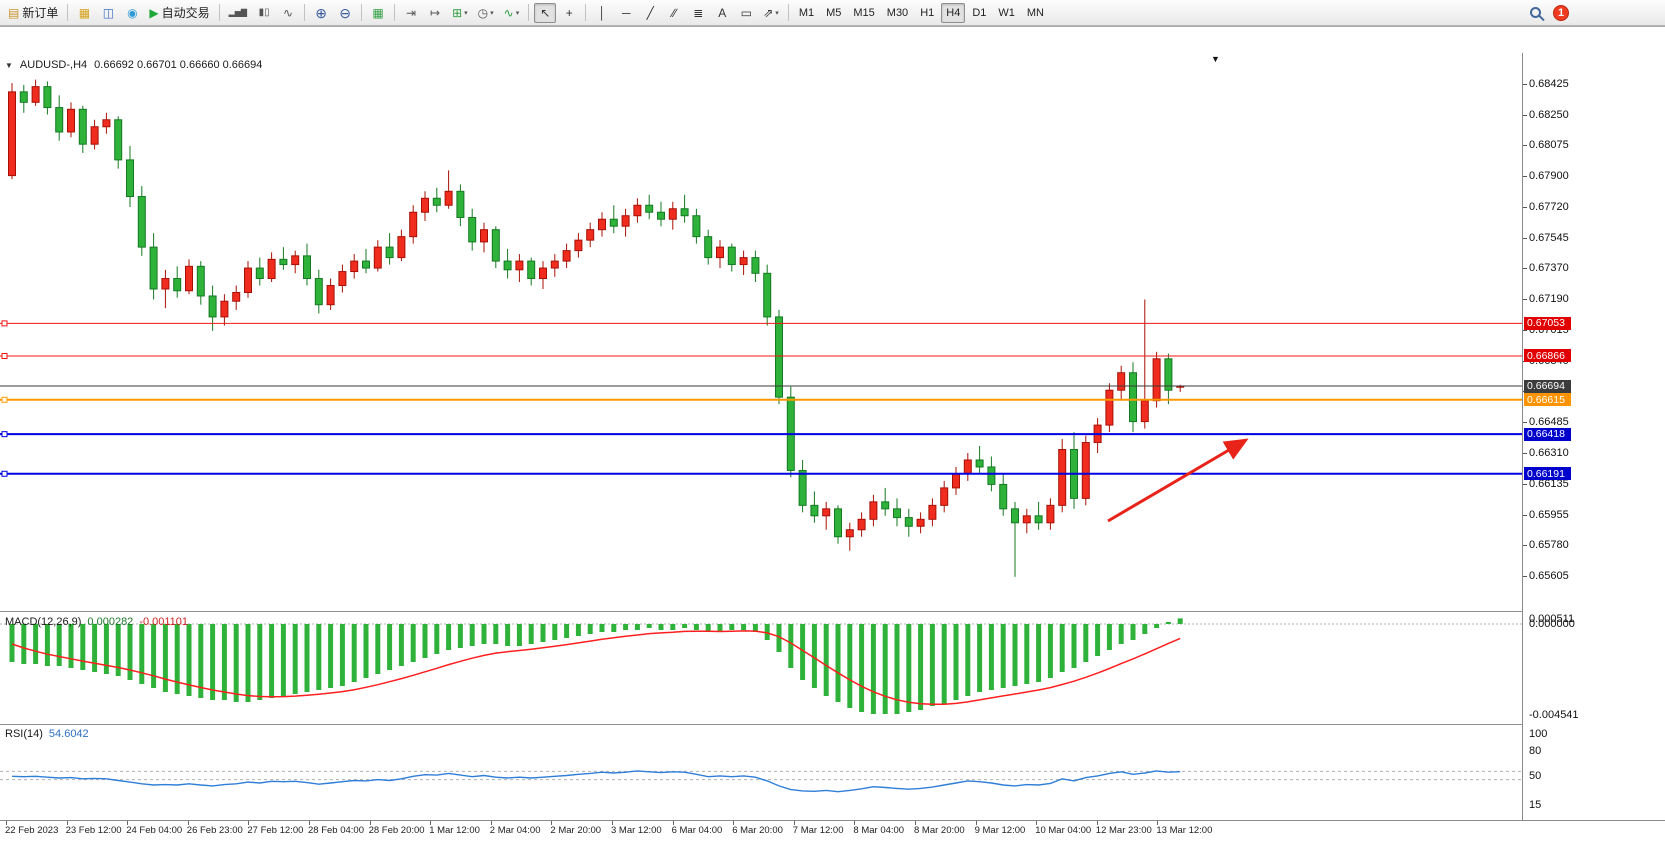 Image resolution: width=1665 pixels, height=842 pixels. Describe the element at coordinates (512, 13) in the screenshot. I see `indicators-button: ∿ ▾` at that location.